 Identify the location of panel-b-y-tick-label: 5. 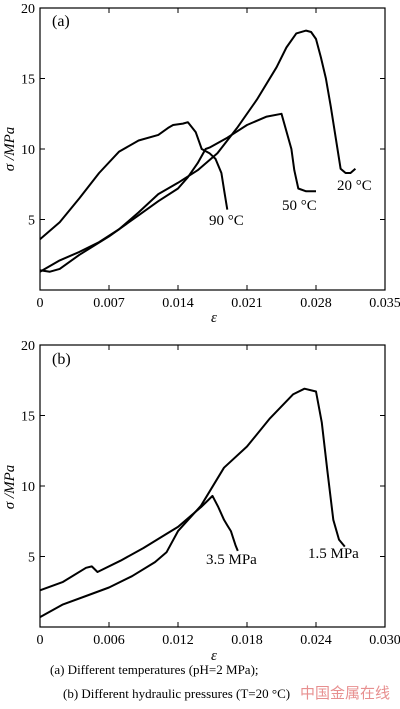
(31, 558).